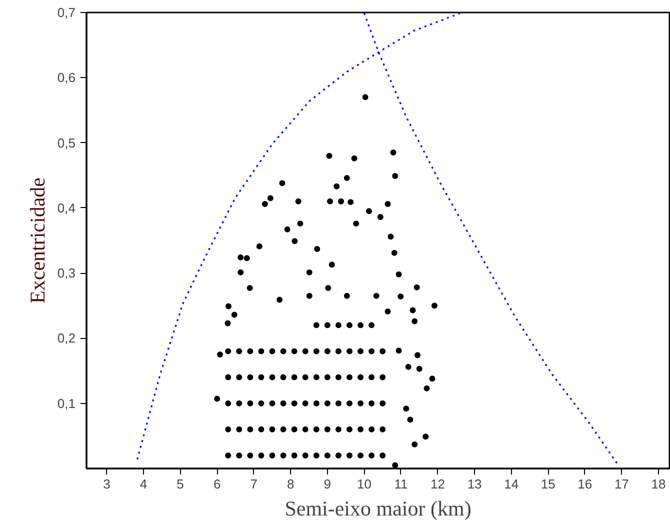  What do you see at coordinates (658, 484) in the screenshot?
I see `x-tick-label: 18` at bounding box center [658, 484].